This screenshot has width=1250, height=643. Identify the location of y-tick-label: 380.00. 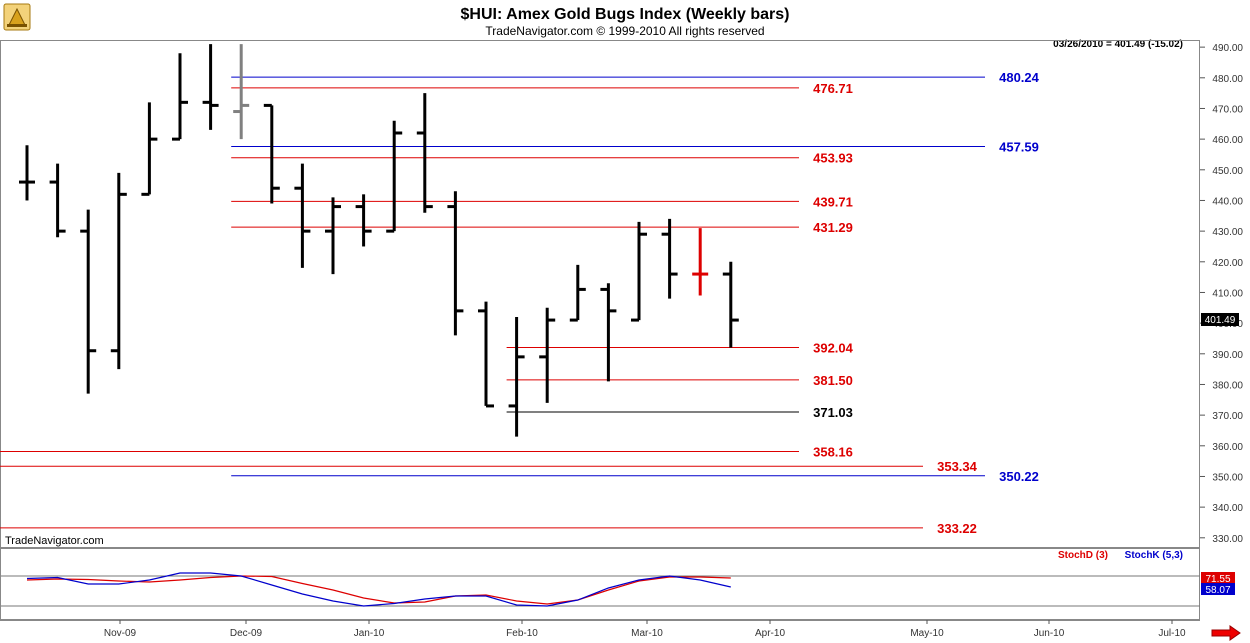
(1227, 385).